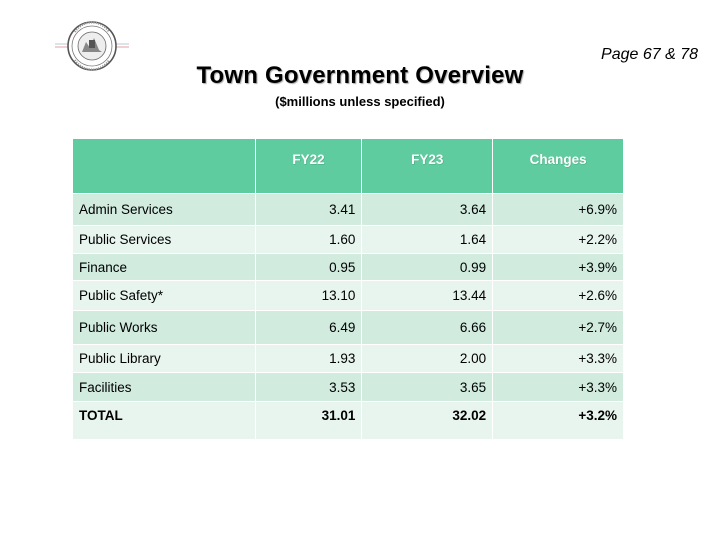 Image resolution: width=720 pixels, height=540 pixels. Describe the element at coordinates (164, 327) in the screenshot. I see `row-label: Public Works` at that location.